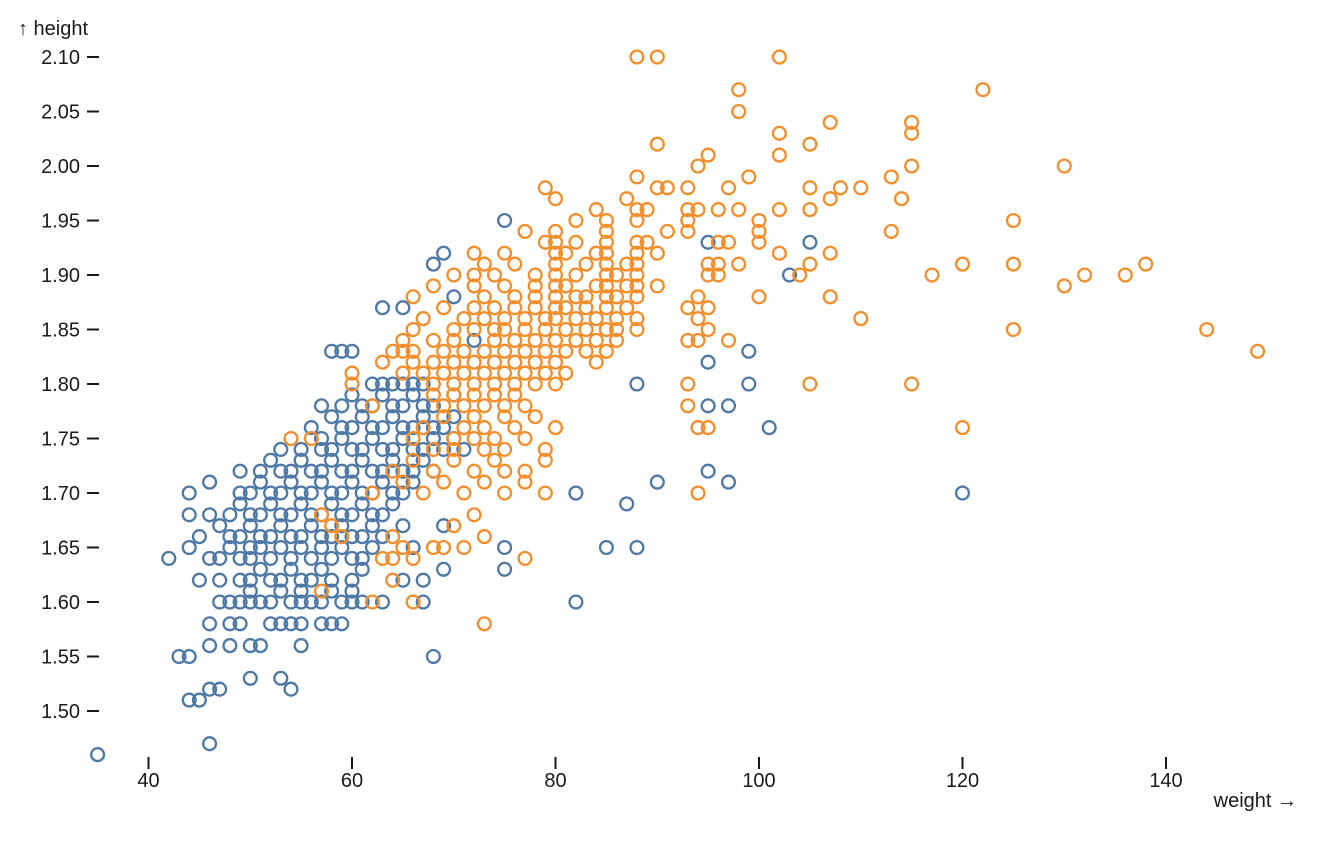 The width and height of the screenshot is (1324, 842). I want to click on y-tick: 1.75, so click(70, 440).